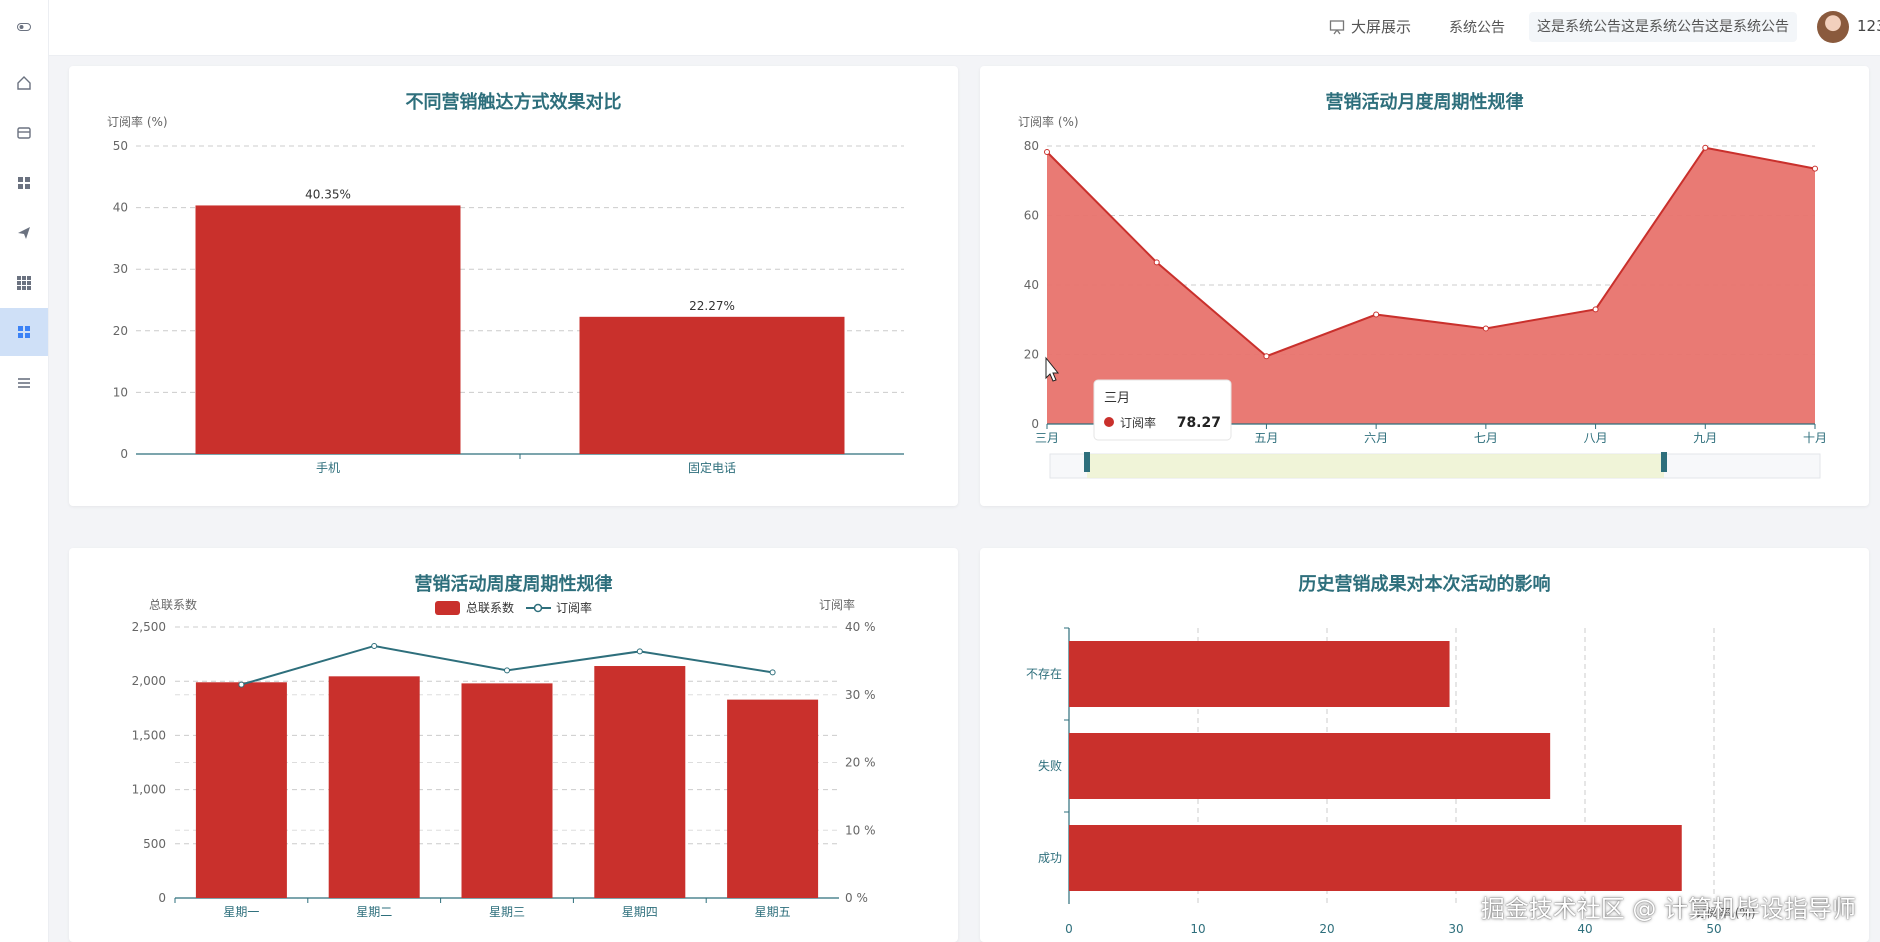 The image size is (1880, 942). I want to click on notice-button: 系统公告, so click(1477, 27).